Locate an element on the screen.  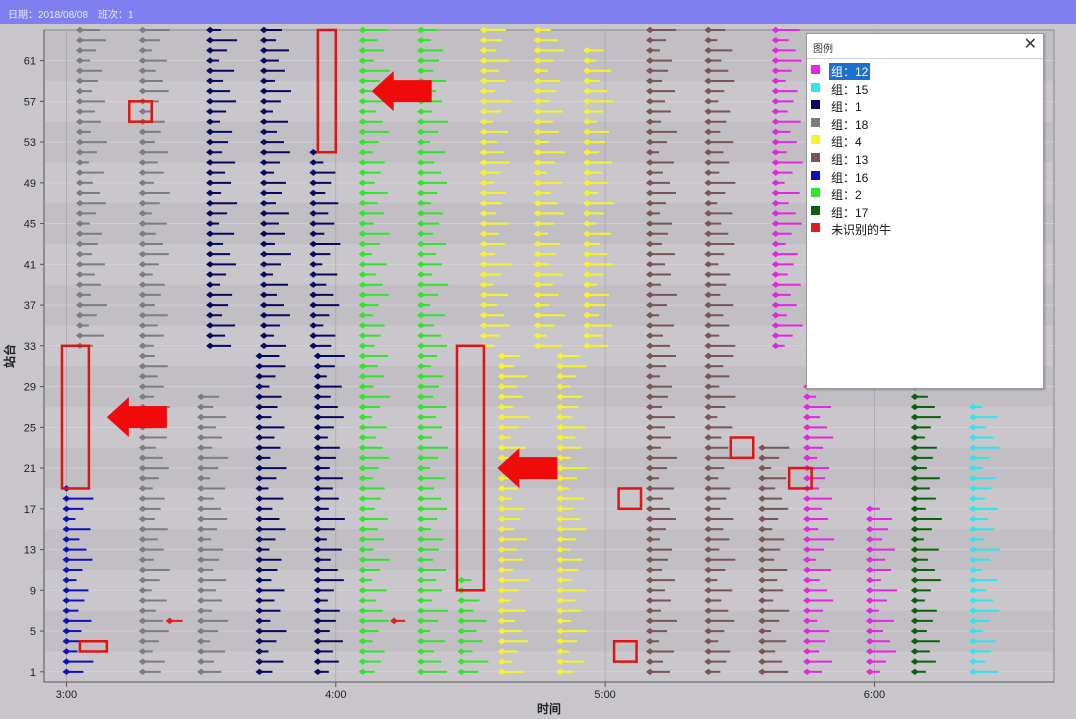
legend-item: 组：13 is located at coordinates (922, 159).